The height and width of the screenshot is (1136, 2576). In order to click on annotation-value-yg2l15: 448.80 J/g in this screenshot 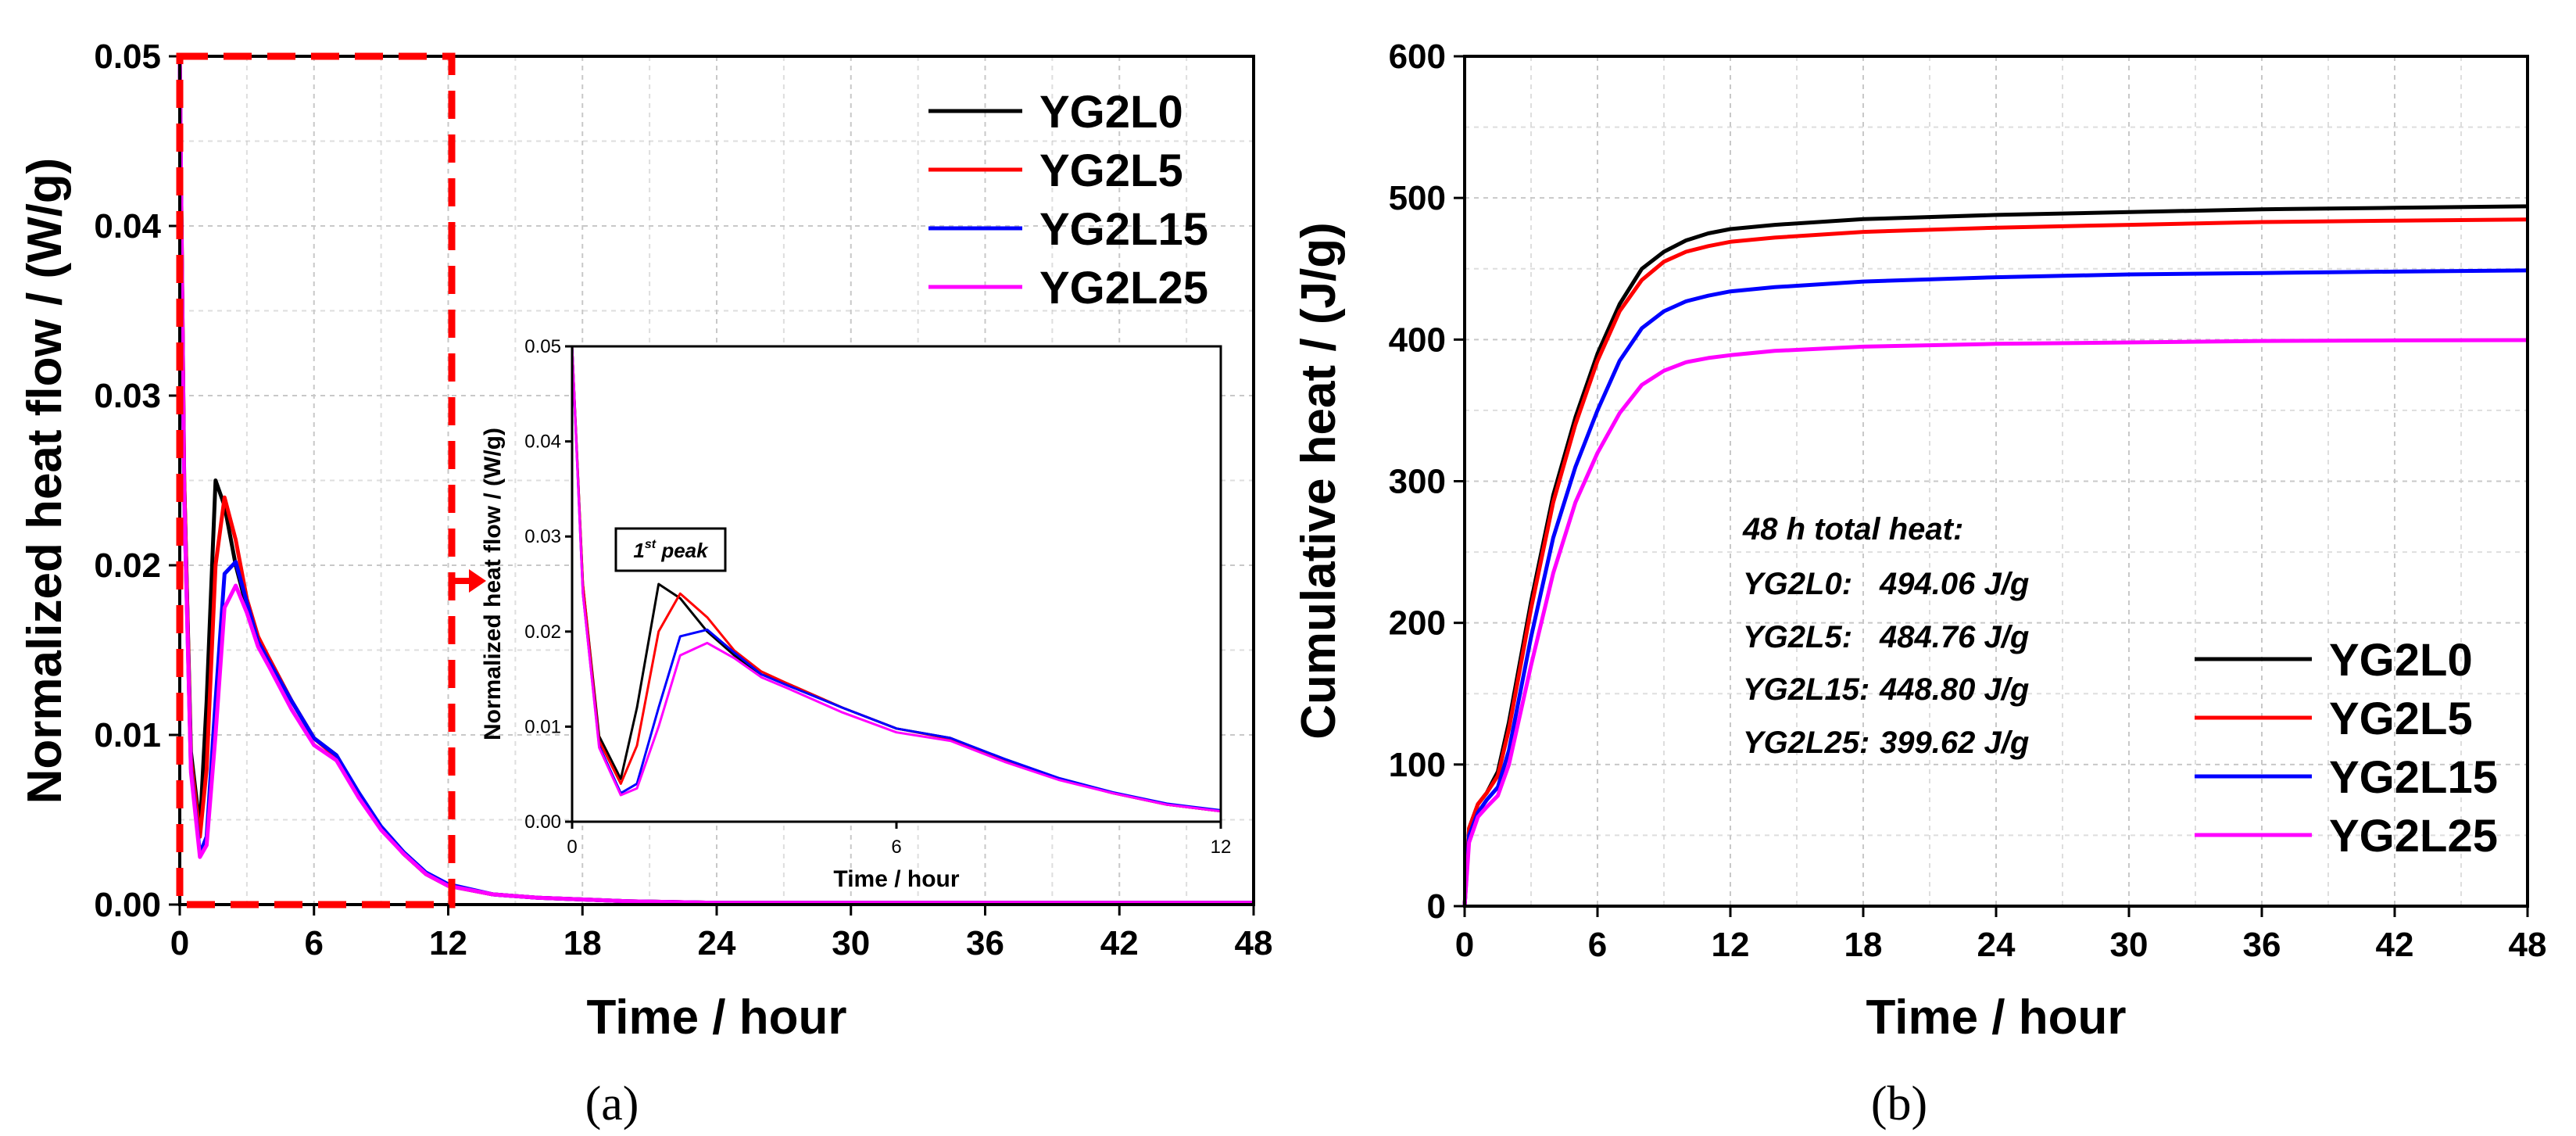, I will do `click(1954, 690)`.